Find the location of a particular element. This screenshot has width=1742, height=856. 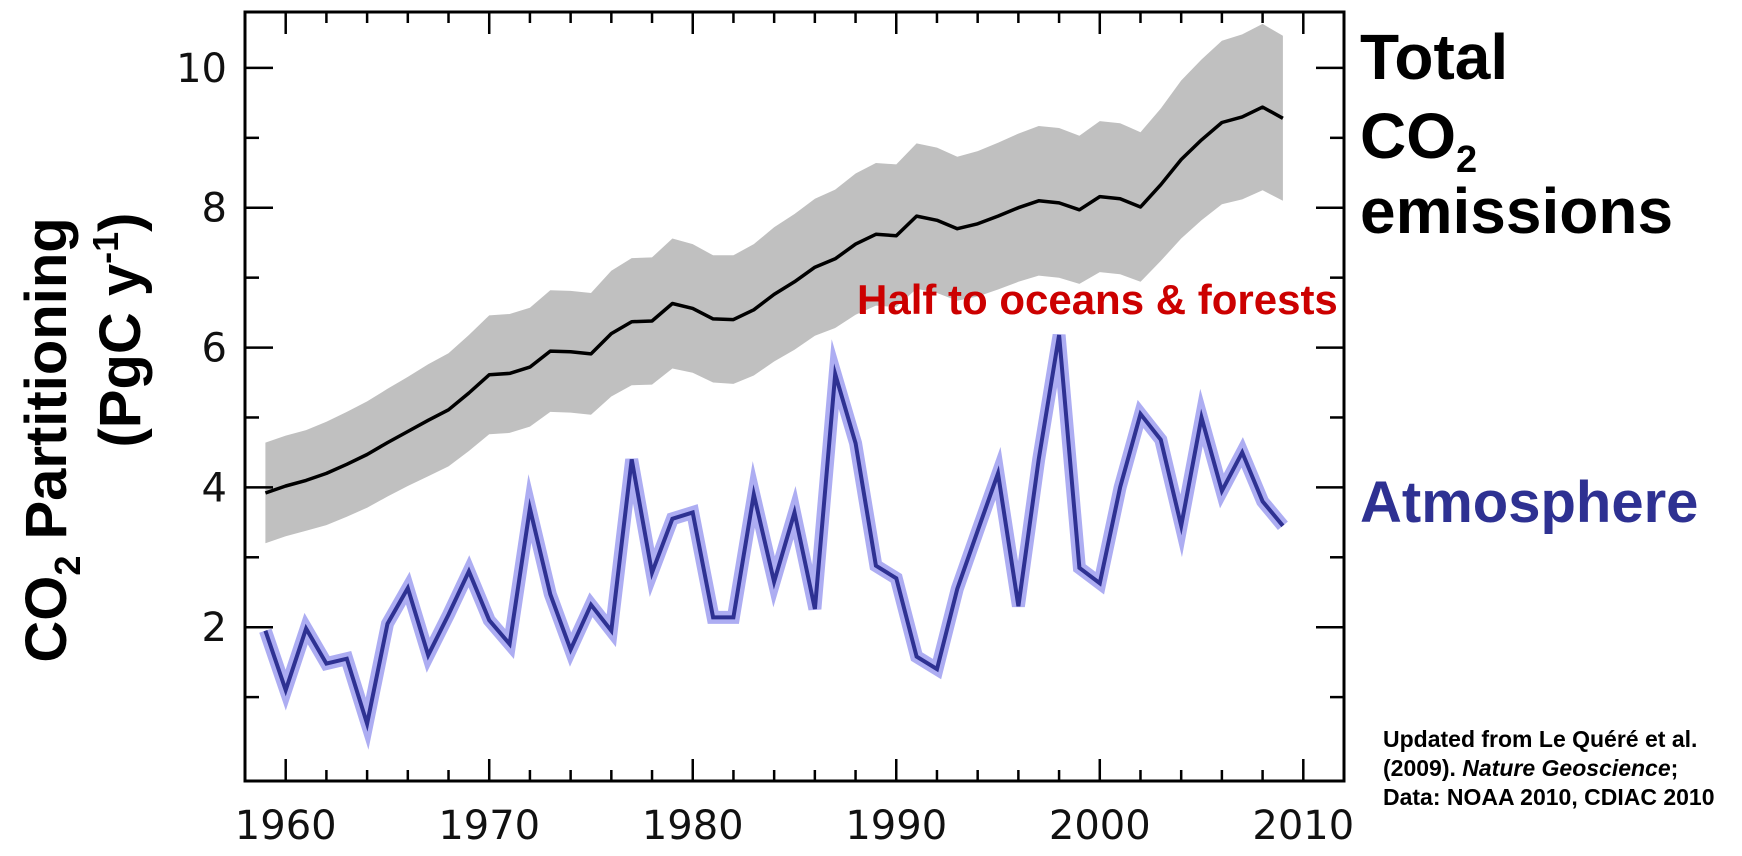

total-label-line2: CO2 is located at coordinates (1418, 140).